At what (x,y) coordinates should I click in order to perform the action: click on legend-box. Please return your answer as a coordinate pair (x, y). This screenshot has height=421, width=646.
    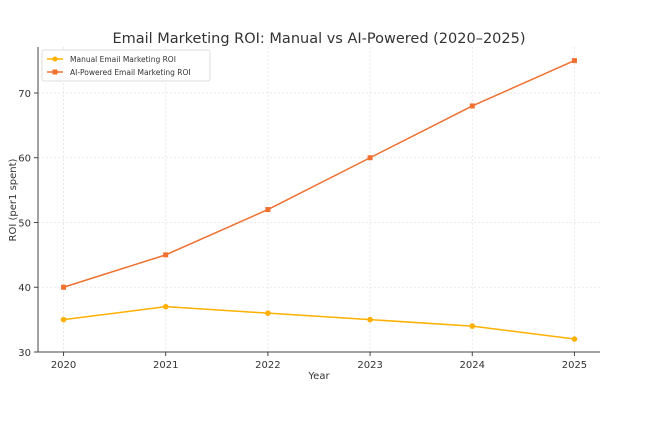
    Looking at the image, I should click on (126, 65).